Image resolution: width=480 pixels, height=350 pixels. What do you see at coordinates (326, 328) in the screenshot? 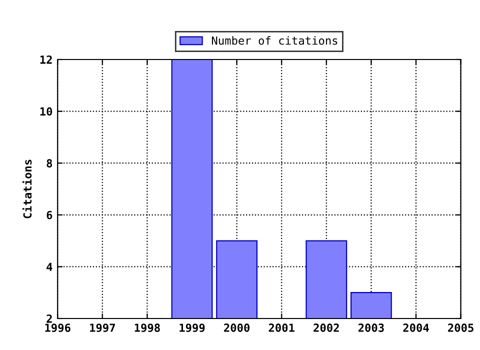
I see `x-tick-label: 2002` at bounding box center [326, 328].